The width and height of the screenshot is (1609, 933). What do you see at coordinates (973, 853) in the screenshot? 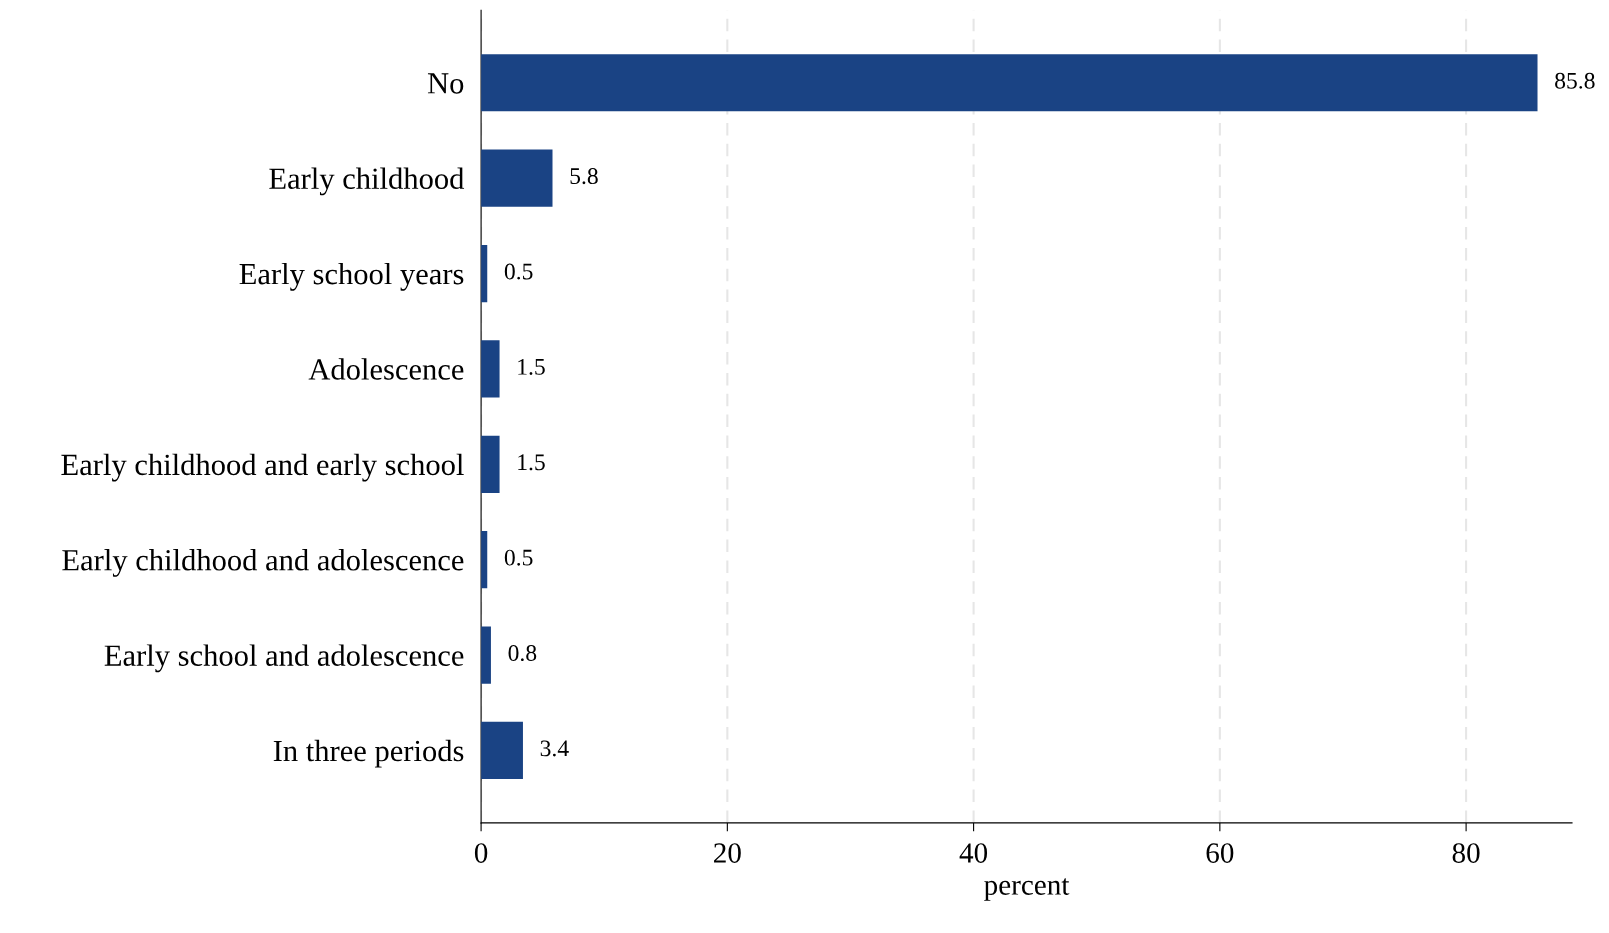
I see `x-tick-label: 40` at bounding box center [973, 853].